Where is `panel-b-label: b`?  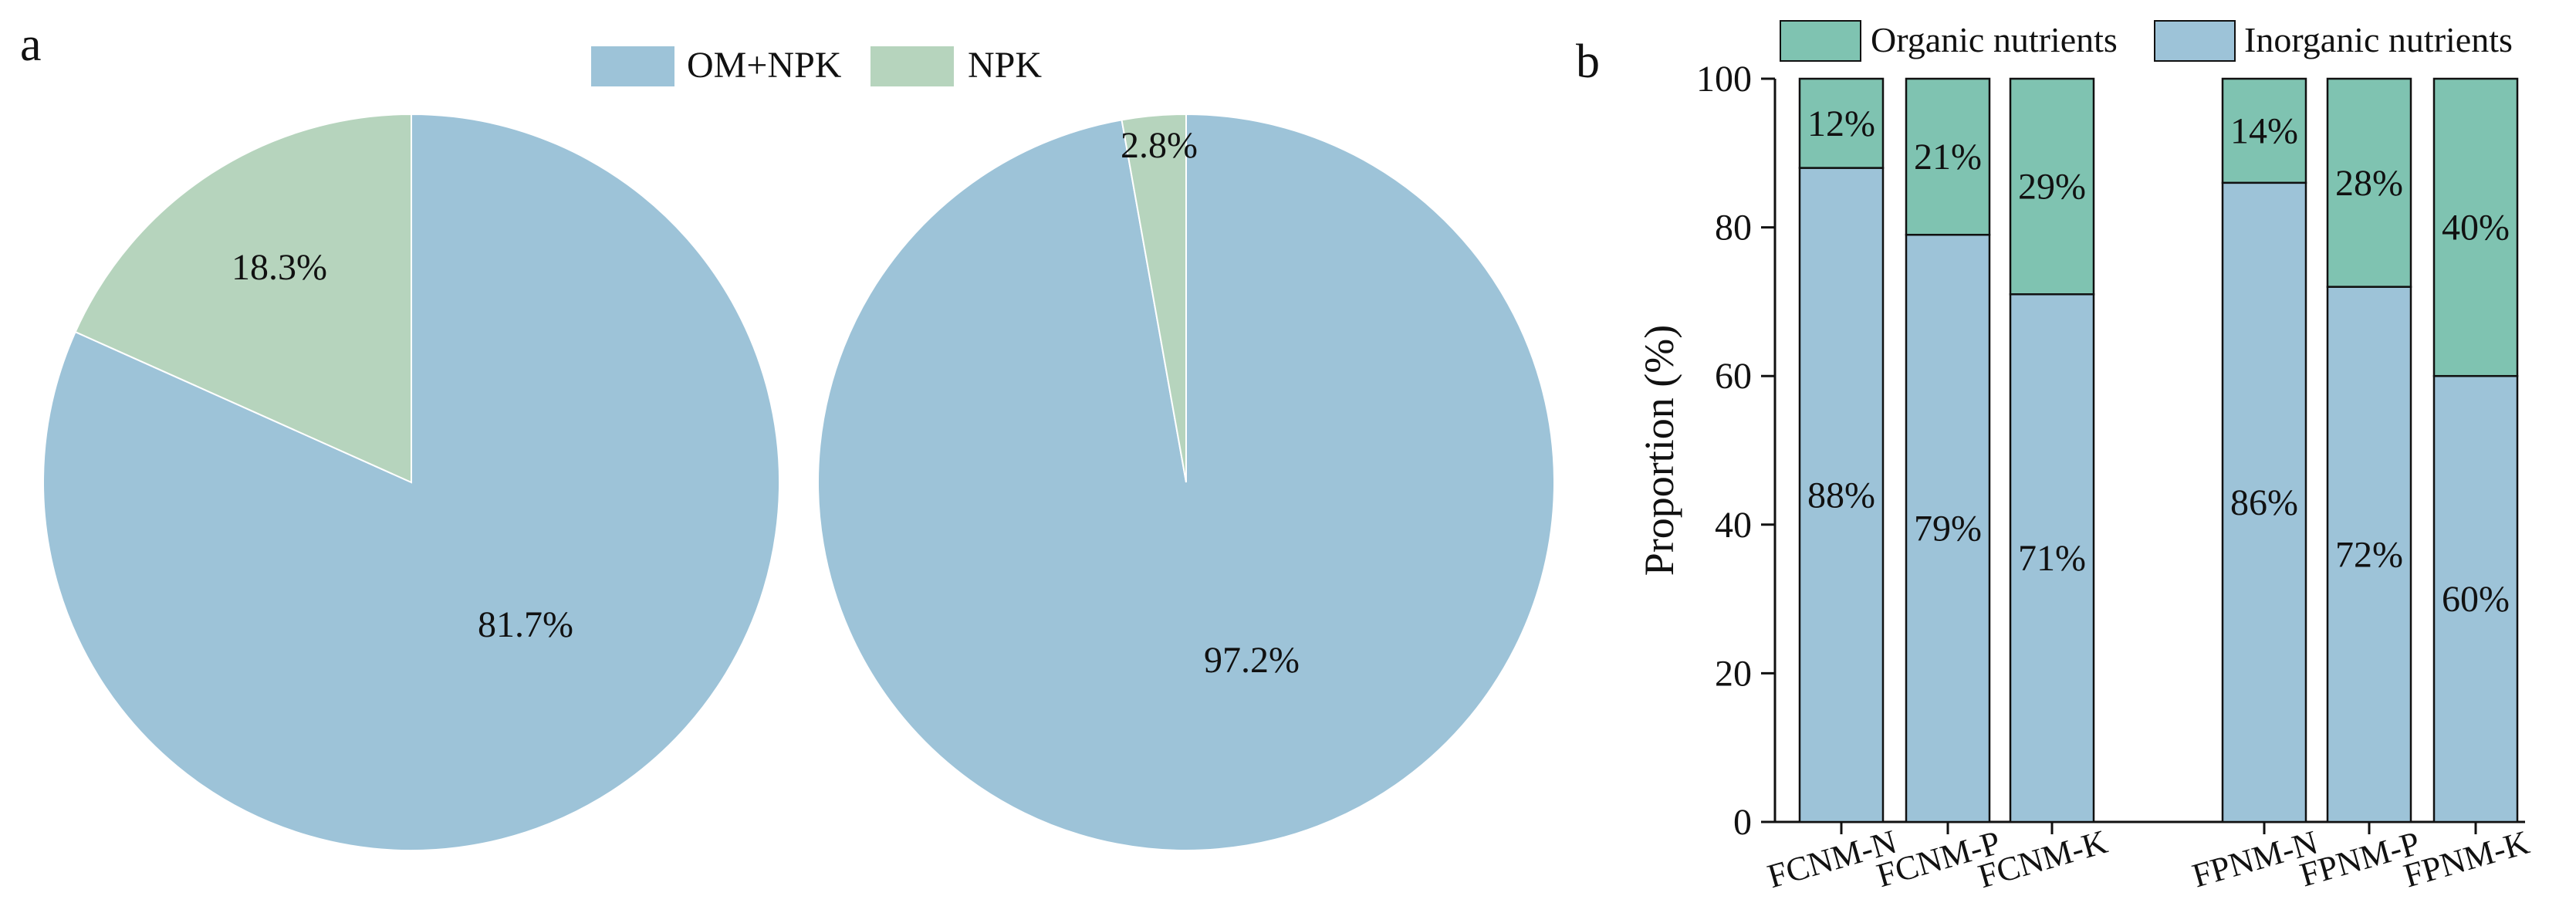
panel-b-label: b is located at coordinates (1588, 62).